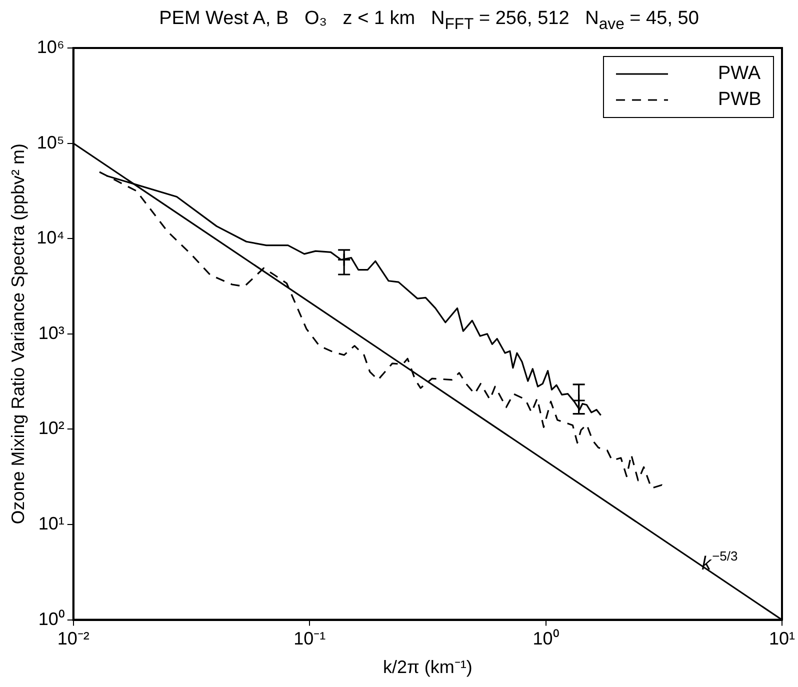  What do you see at coordinates (782, 638) in the screenshot?
I see `x-tick-label: 10¹` at bounding box center [782, 638].